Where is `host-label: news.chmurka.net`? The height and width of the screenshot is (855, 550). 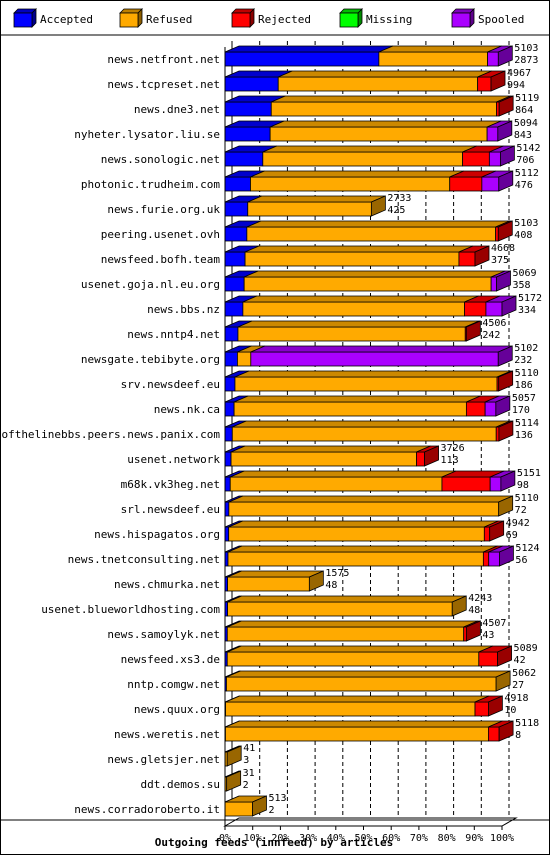
host-label: news.chmurka.net is located at coordinates (167, 584).